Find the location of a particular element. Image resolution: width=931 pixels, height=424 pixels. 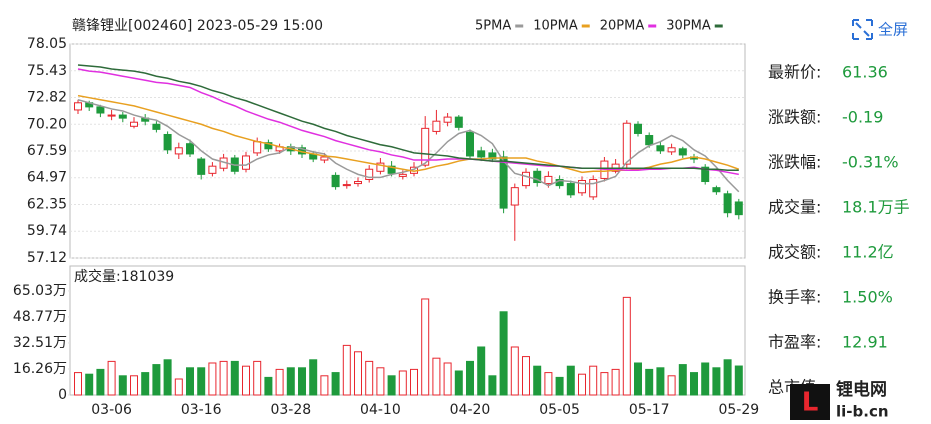

y-tick-label: 48.77万 is located at coordinates (40, 317).